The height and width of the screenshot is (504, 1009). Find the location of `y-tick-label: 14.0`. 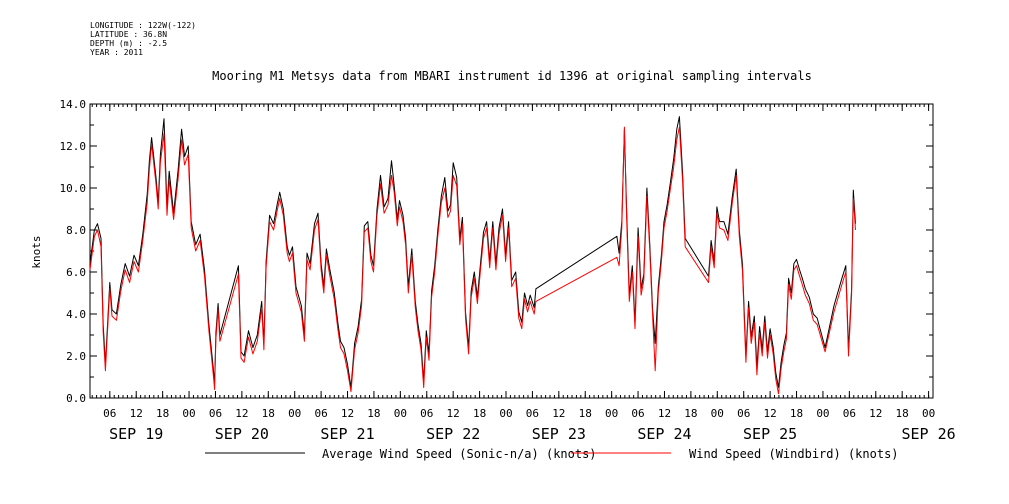

y-tick-label: 14.0 is located at coordinates (73, 104).